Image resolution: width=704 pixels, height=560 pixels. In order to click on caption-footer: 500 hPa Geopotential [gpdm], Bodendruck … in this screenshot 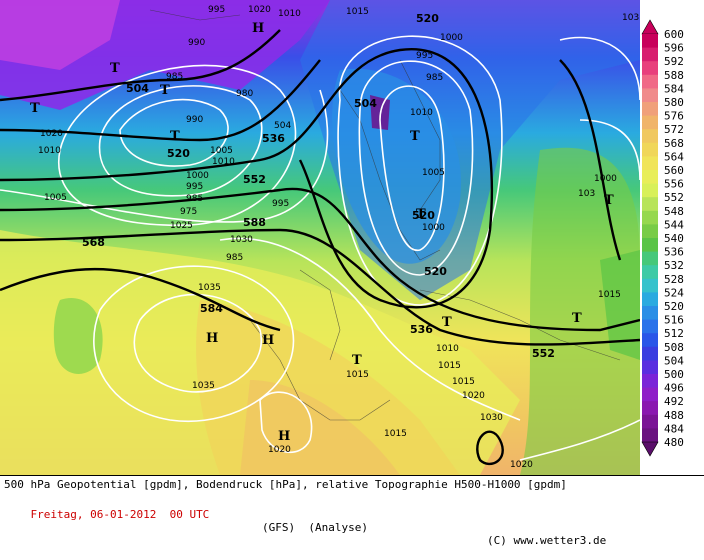, I will do `click(352, 511)`.